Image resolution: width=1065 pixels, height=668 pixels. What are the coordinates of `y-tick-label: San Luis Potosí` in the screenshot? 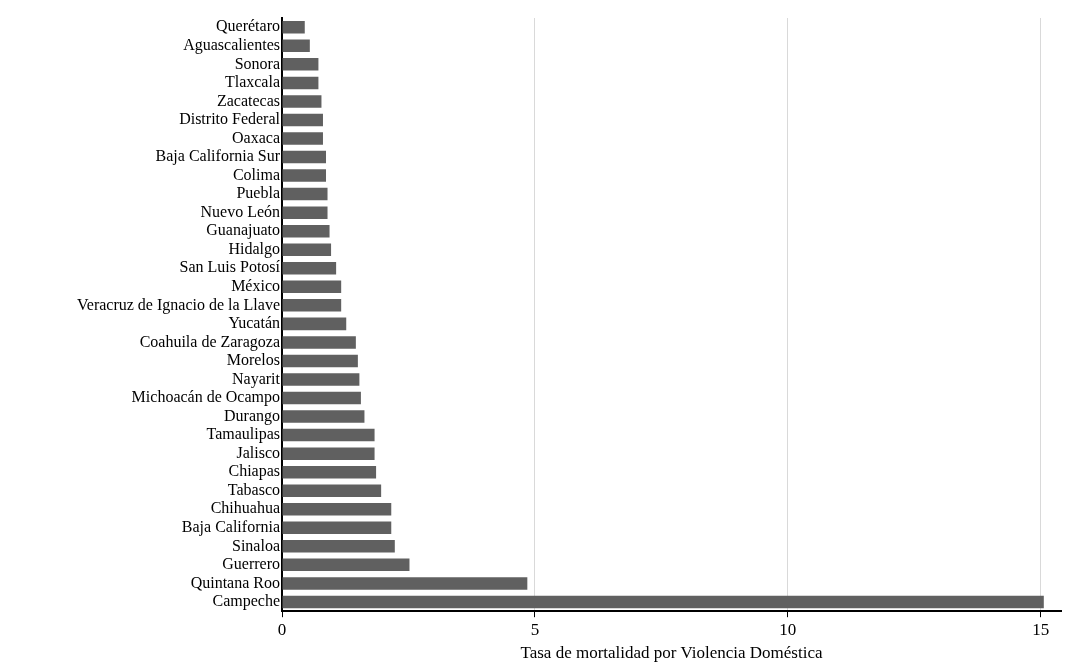 It's located at (230, 267).